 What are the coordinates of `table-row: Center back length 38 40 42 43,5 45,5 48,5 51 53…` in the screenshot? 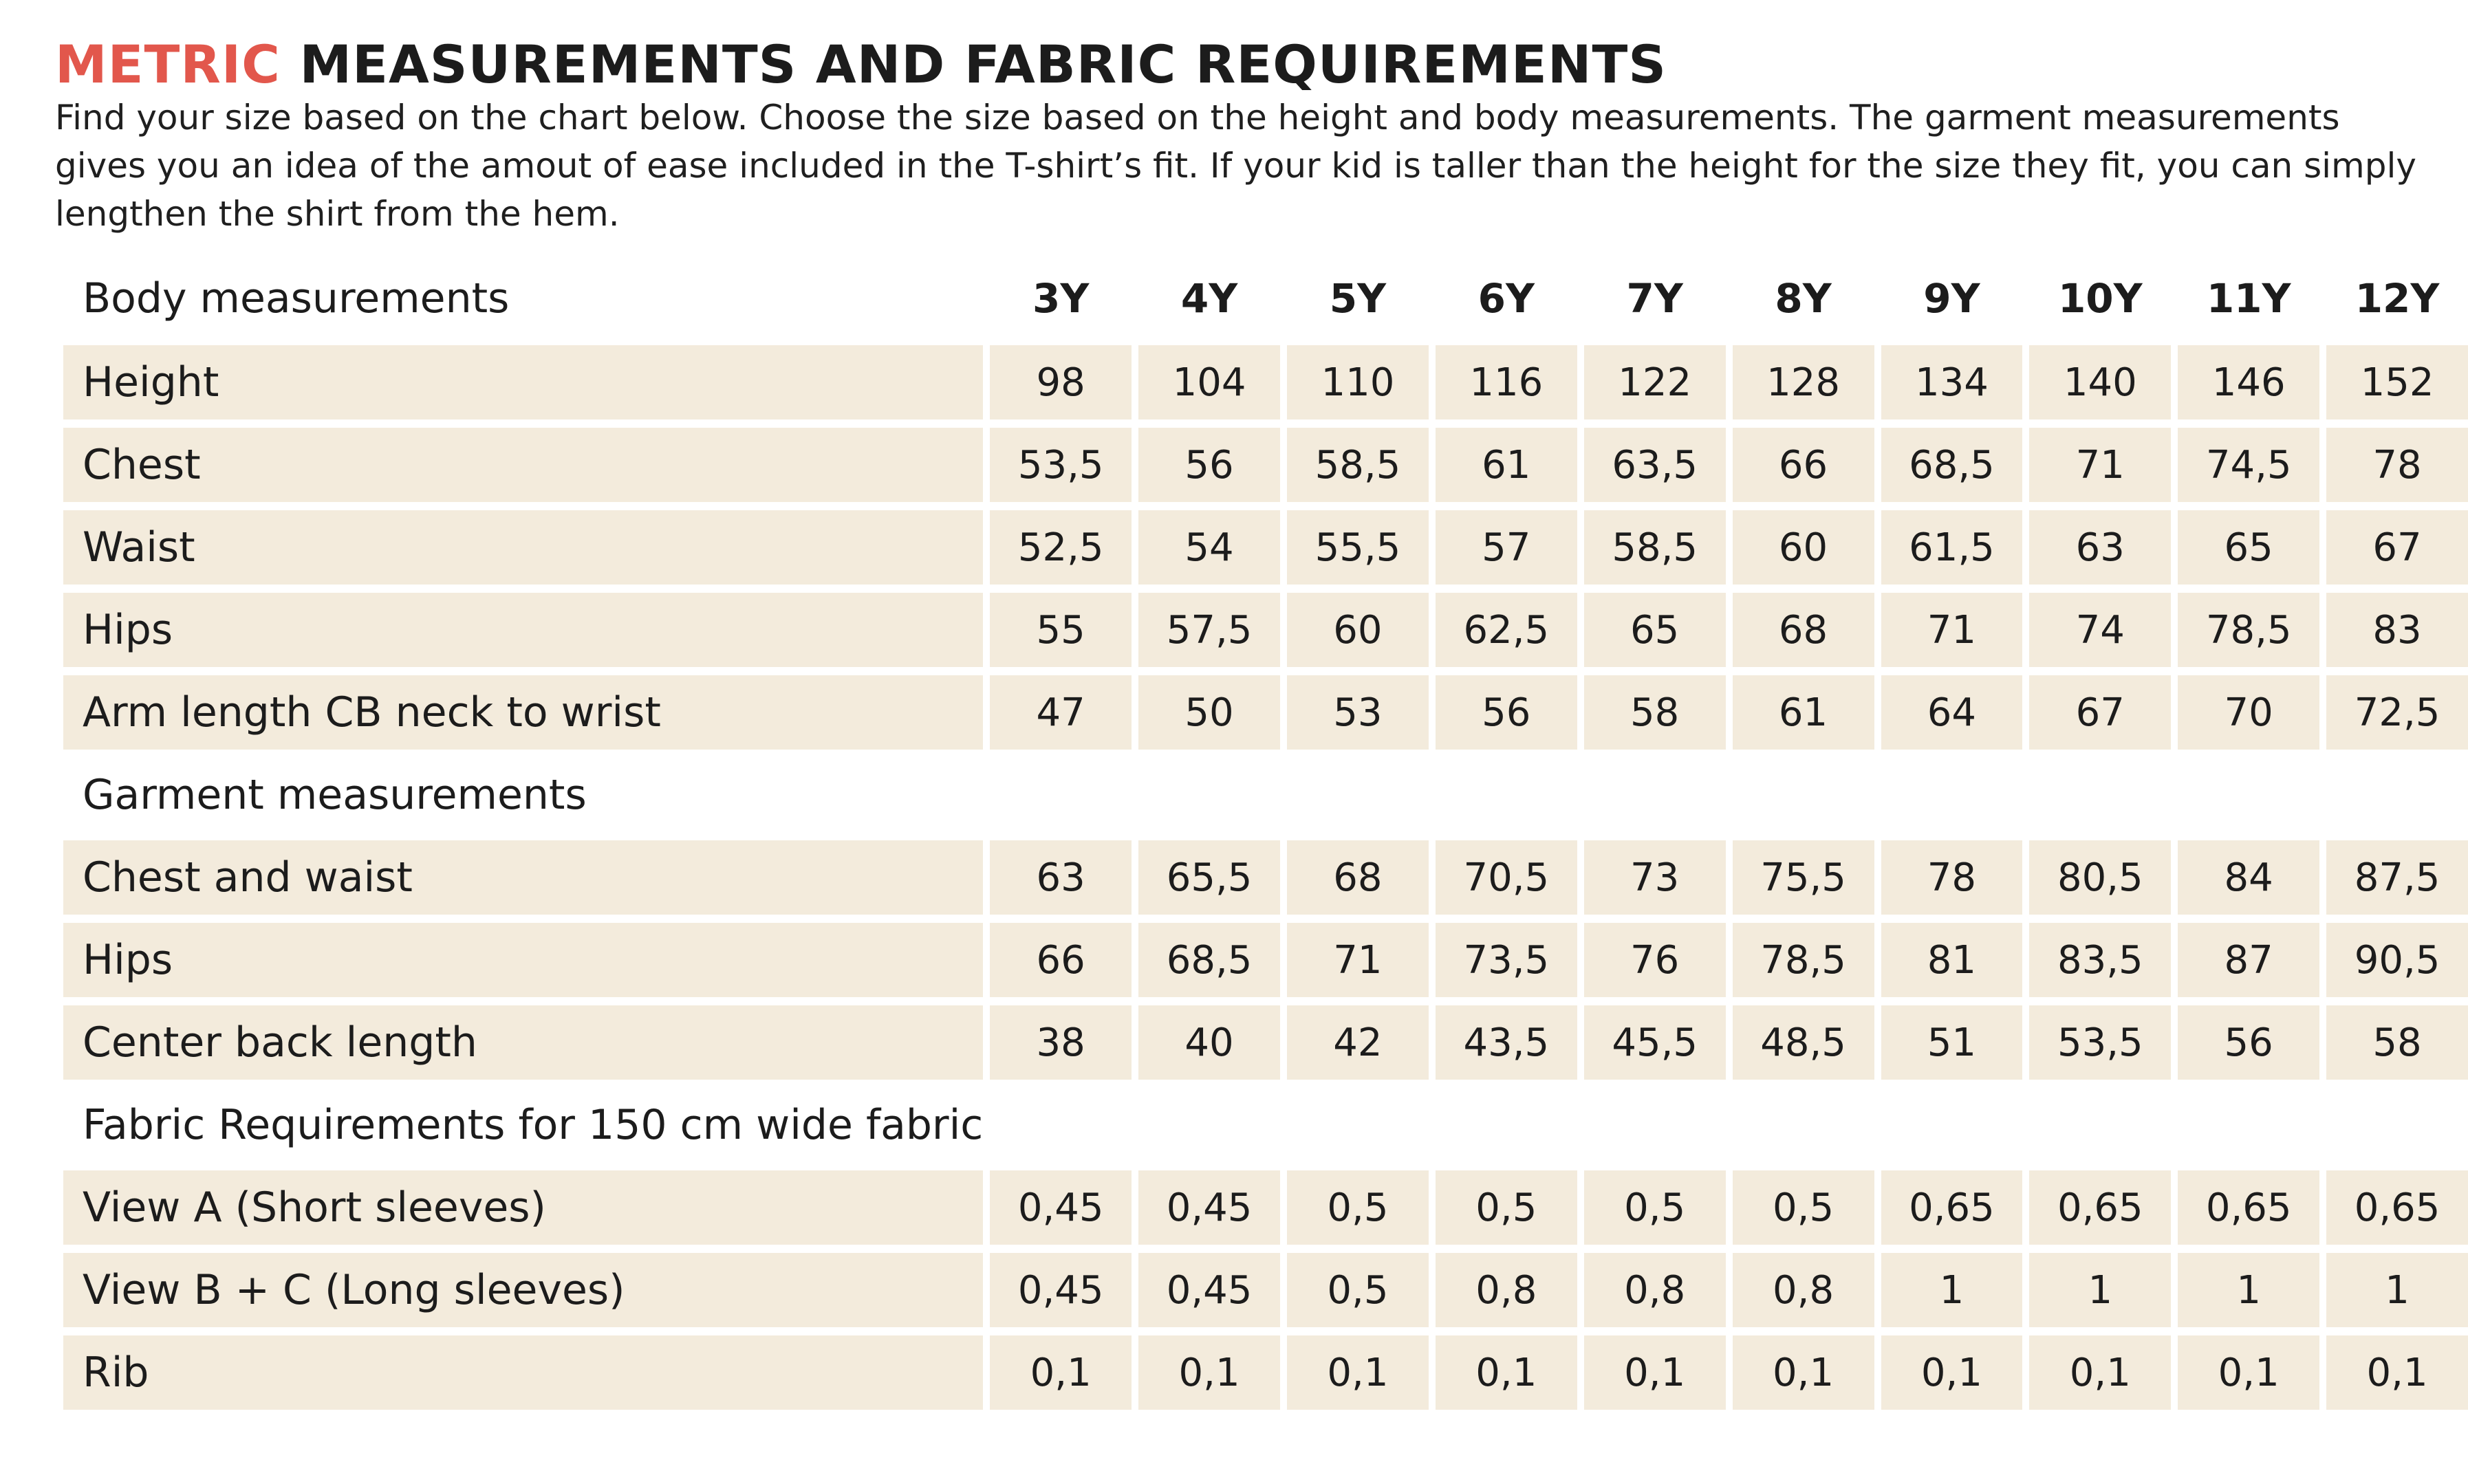 It's located at (1266, 1042).